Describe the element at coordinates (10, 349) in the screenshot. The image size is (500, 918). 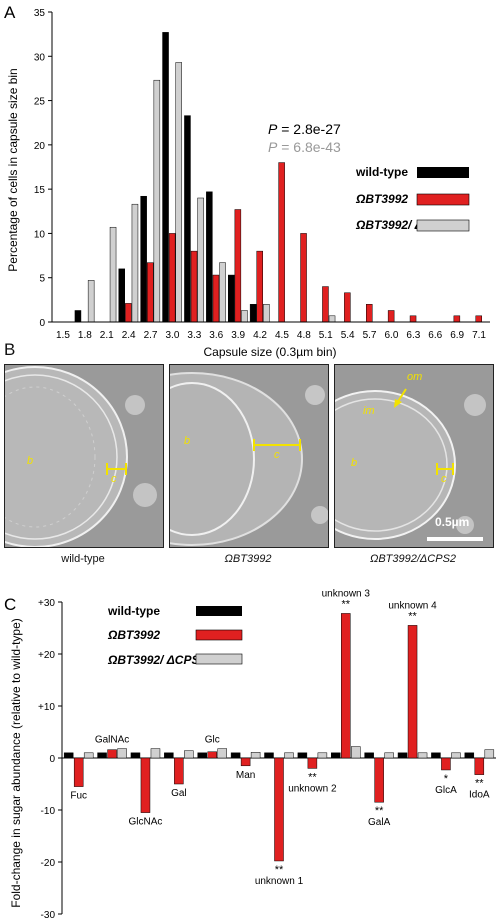
I see `panel-letter-b: B` at that location.